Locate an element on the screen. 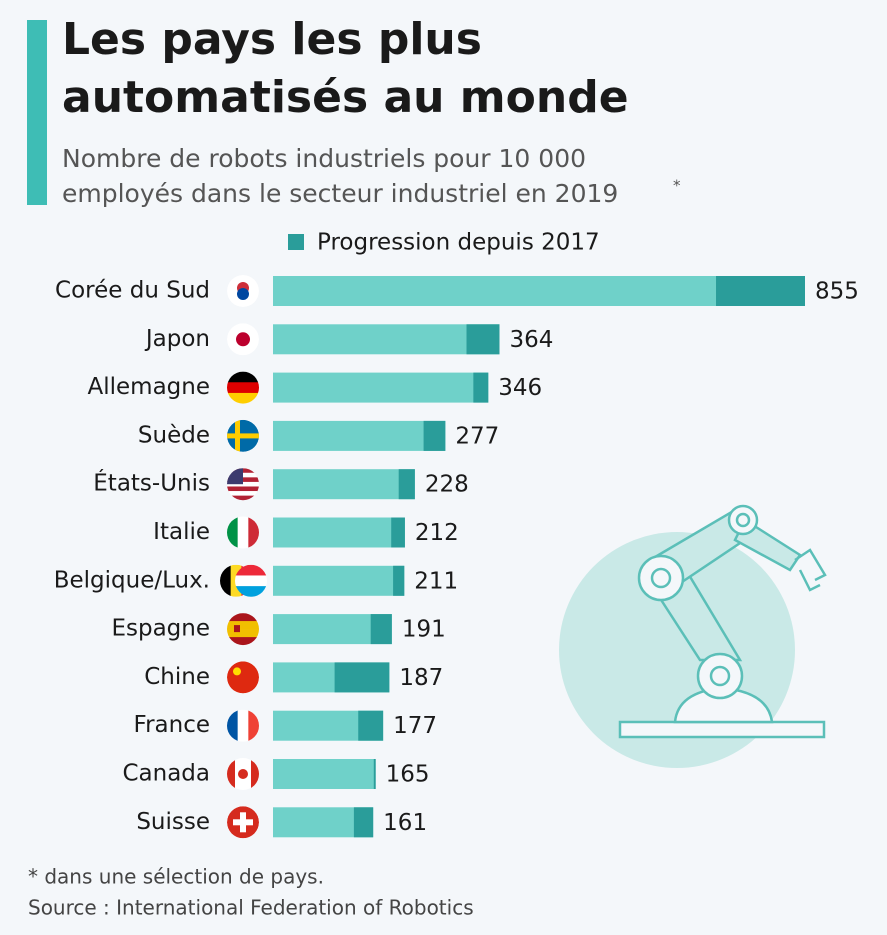 This screenshot has height=935, width=887. value-label: 211 is located at coordinates (436, 581).